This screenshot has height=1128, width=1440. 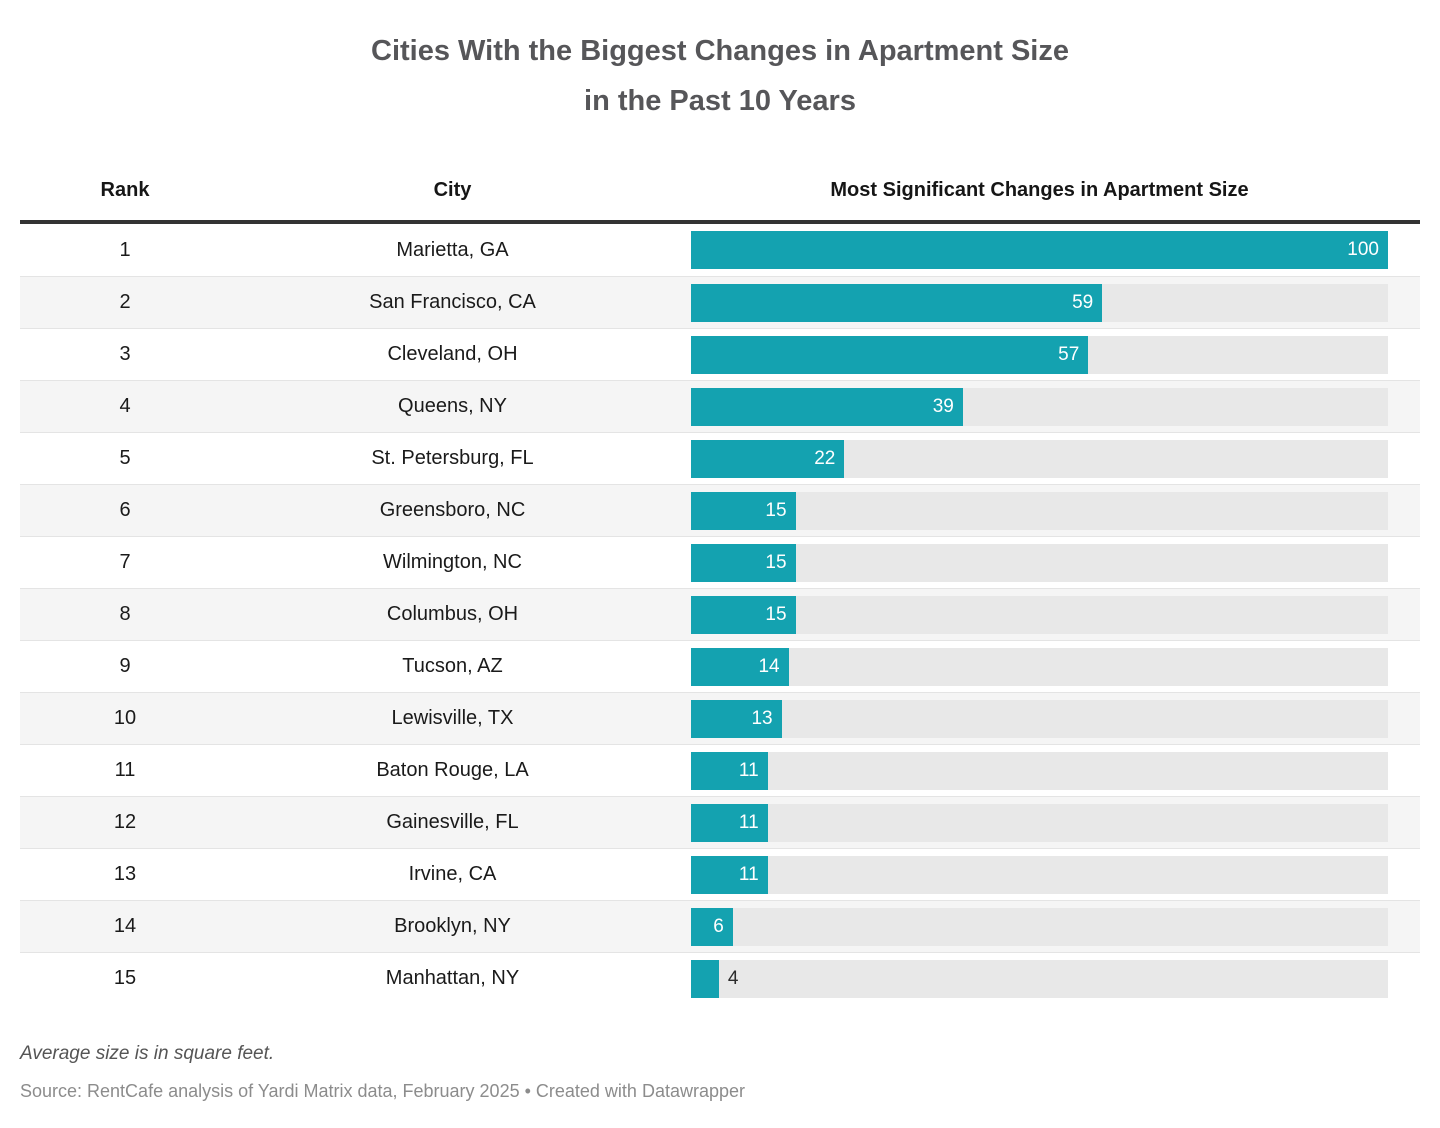 I want to click on rank-cell: 2, so click(x=125, y=302).